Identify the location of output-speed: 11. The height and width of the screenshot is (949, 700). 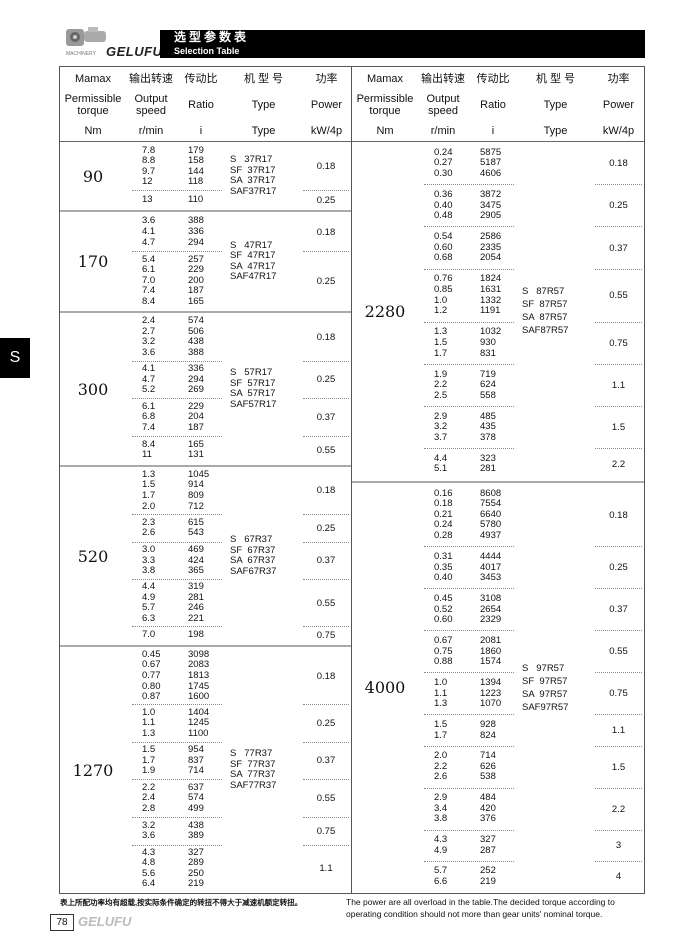
(147, 455).